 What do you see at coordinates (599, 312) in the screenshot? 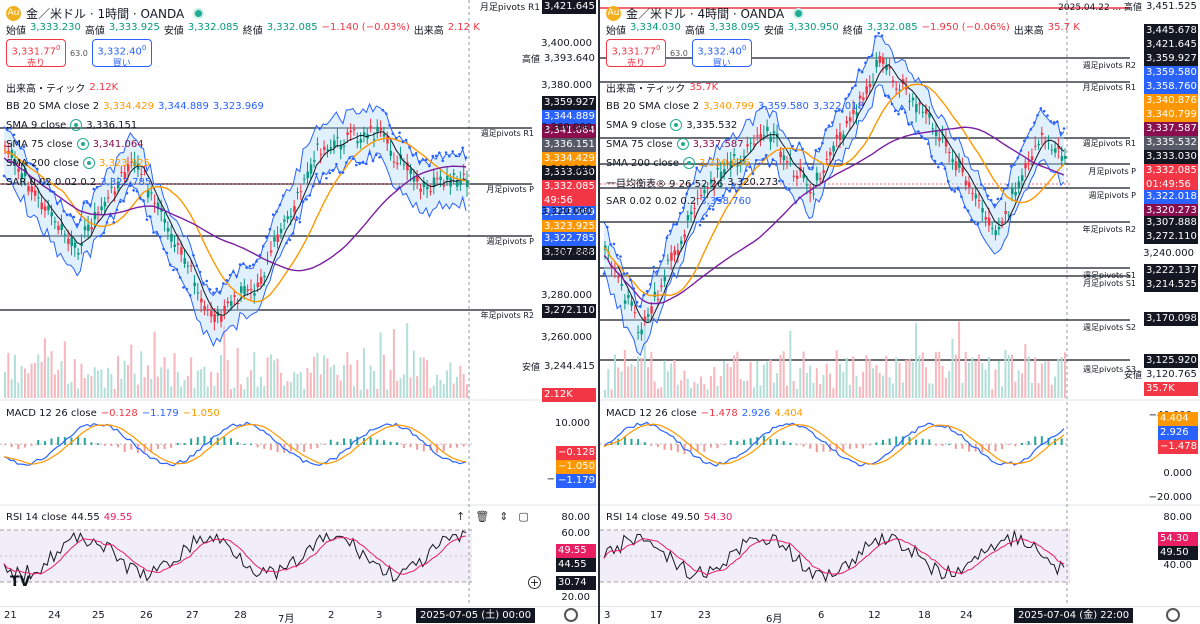
I see `panel-divider` at bounding box center [599, 312].